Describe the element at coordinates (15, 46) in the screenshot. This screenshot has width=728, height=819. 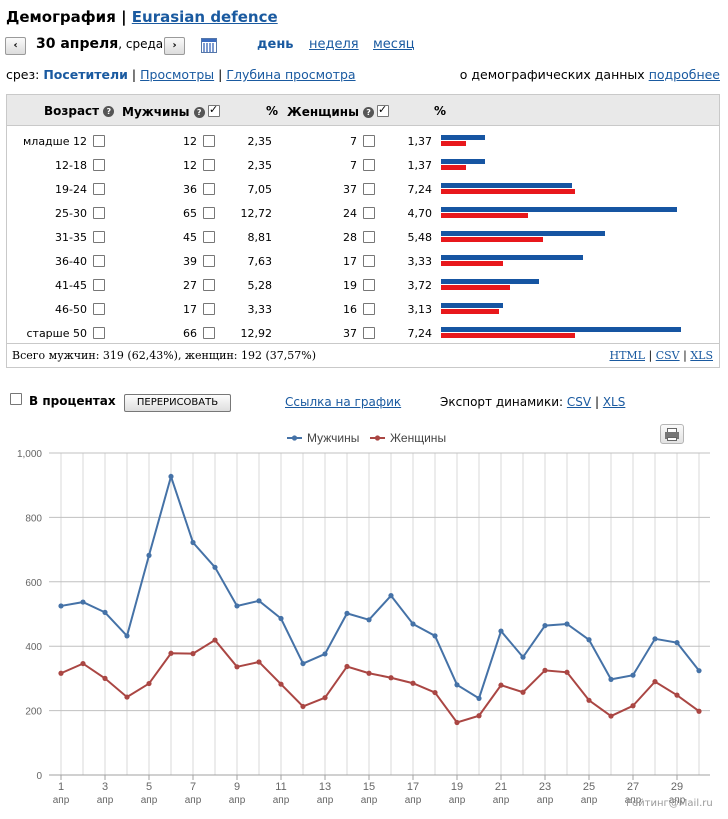
I see `prev-day-button: ‹` at that location.